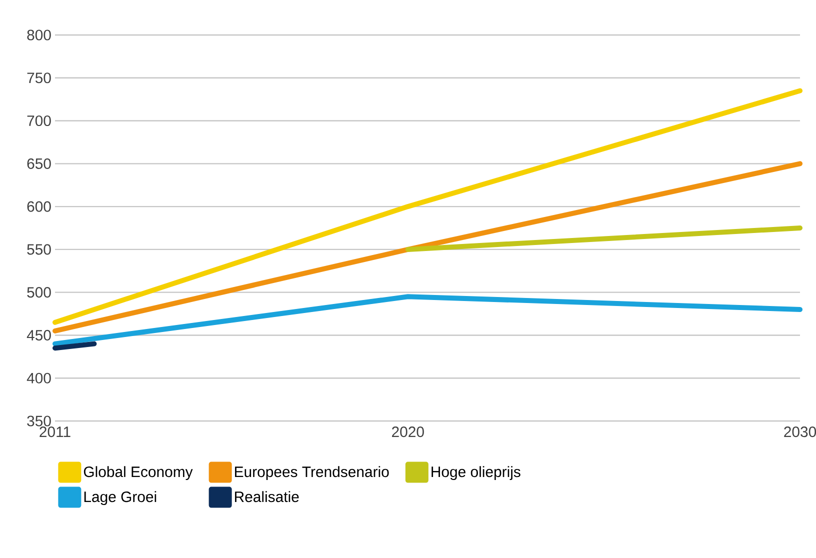 Image resolution: width=816 pixels, height=558 pixels. What do you see at coordinates (55, 432) in the screenshot?
I see `x-tick-label: 2011` at bounding box center [55, 432].